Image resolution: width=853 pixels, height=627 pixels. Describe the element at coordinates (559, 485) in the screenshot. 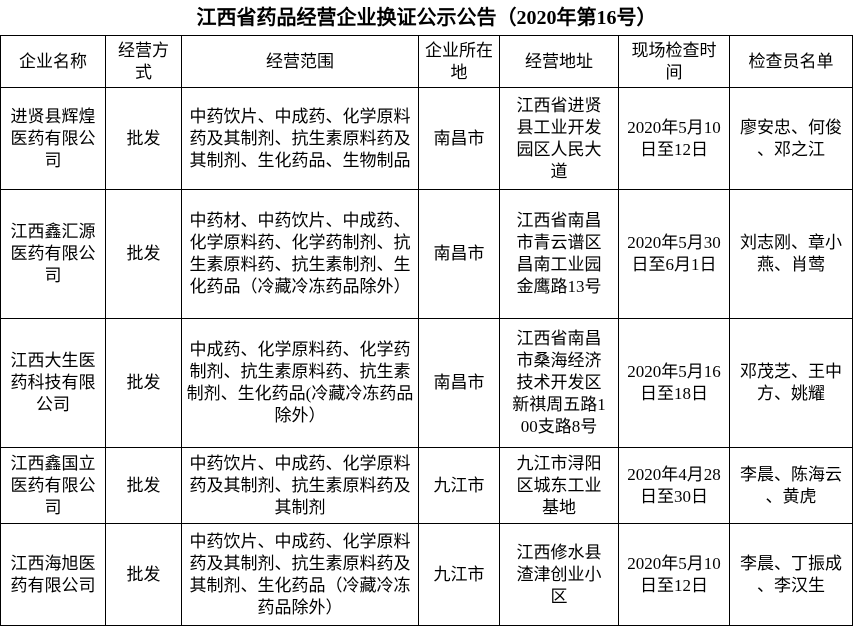

I see `address: 九江市浔阳区城东工业基地` at that location.